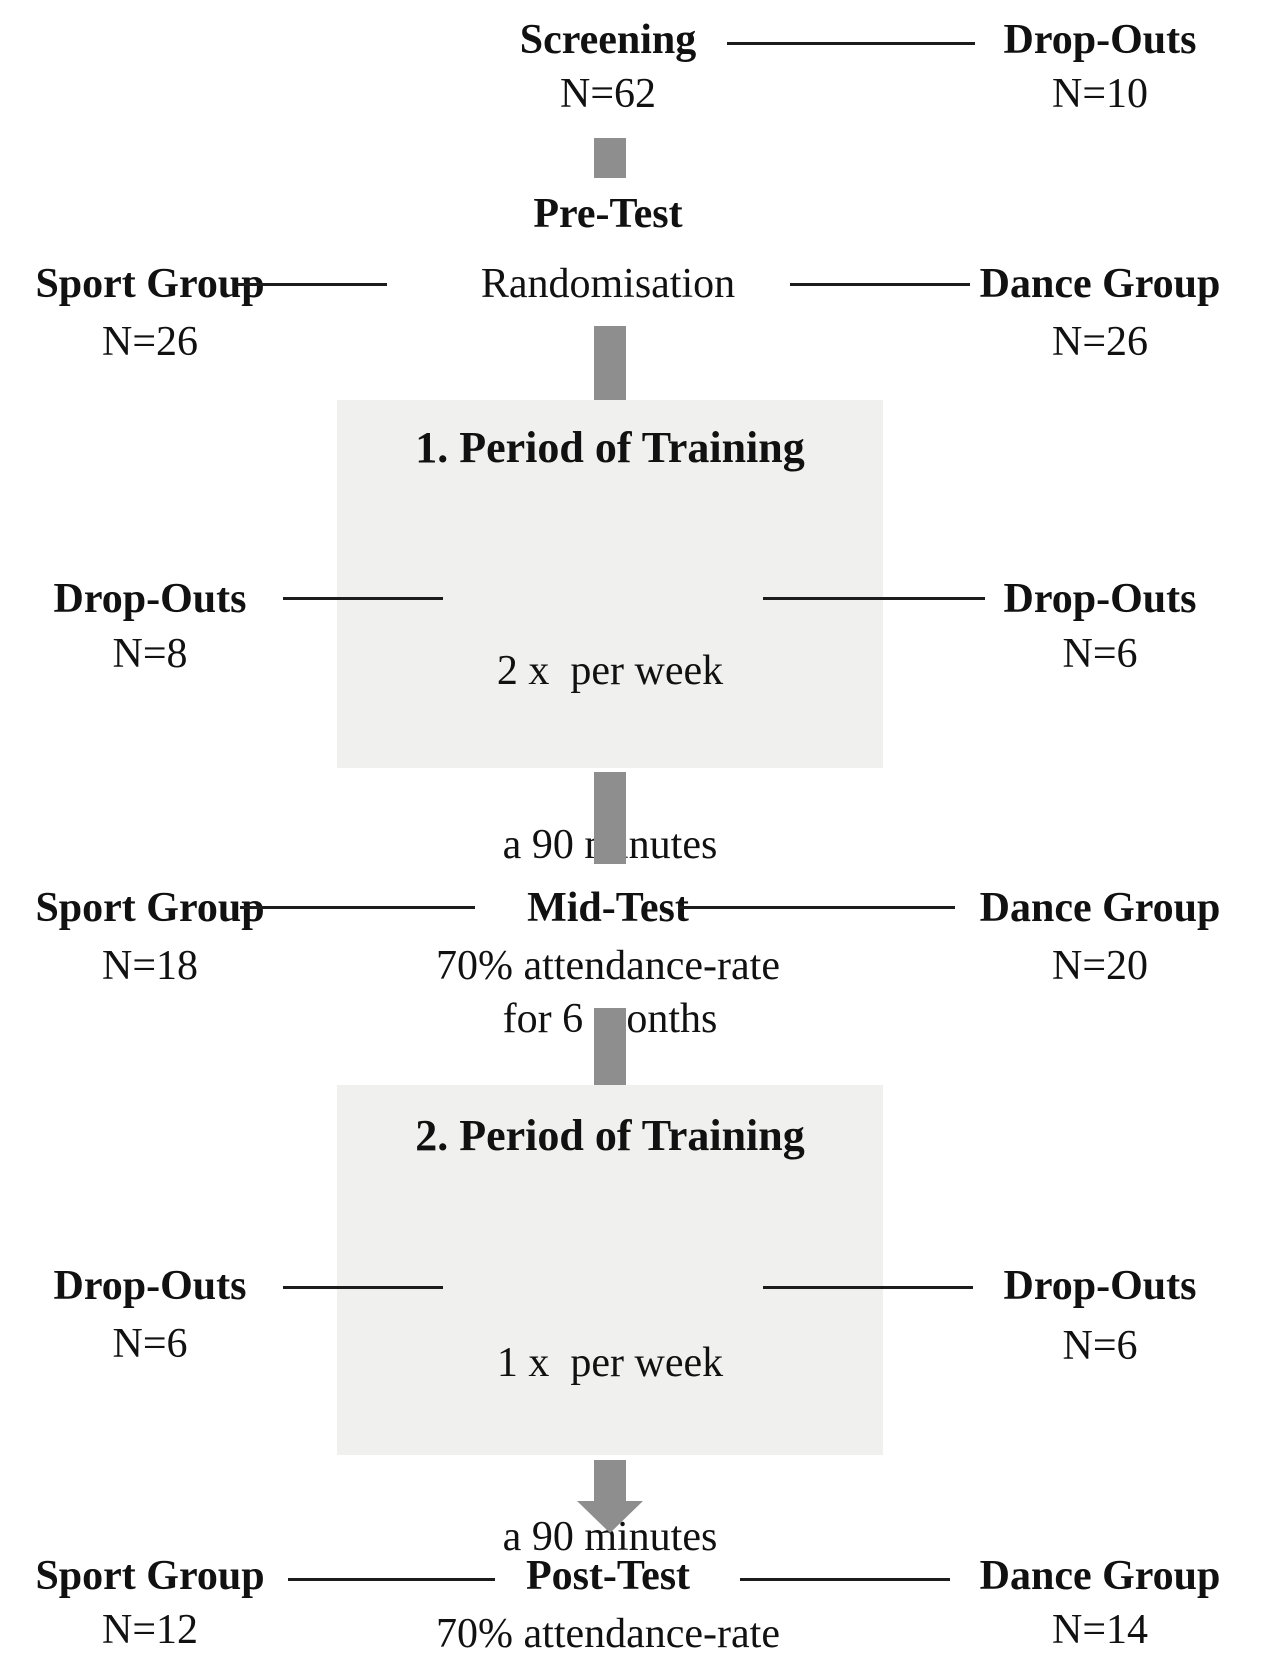 This screenshot has width=1273, height=1670. Describe the element at coordinates (608, 908) in the screenshot. I see `midtest-label: Mid-Test` at that location.